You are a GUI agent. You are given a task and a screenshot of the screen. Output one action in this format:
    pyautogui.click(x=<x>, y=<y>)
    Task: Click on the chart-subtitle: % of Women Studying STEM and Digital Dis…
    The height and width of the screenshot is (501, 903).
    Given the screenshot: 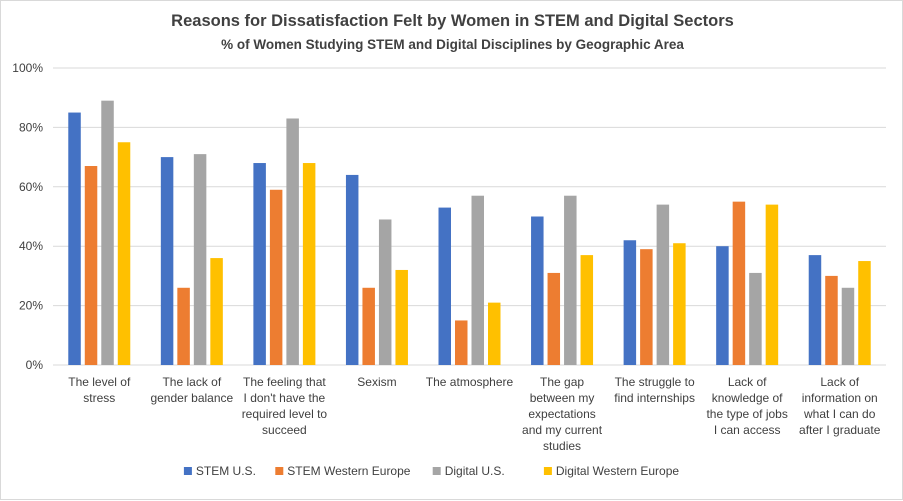 What is the action you would take?
    pyautogui.click(x=452, y=44)
    